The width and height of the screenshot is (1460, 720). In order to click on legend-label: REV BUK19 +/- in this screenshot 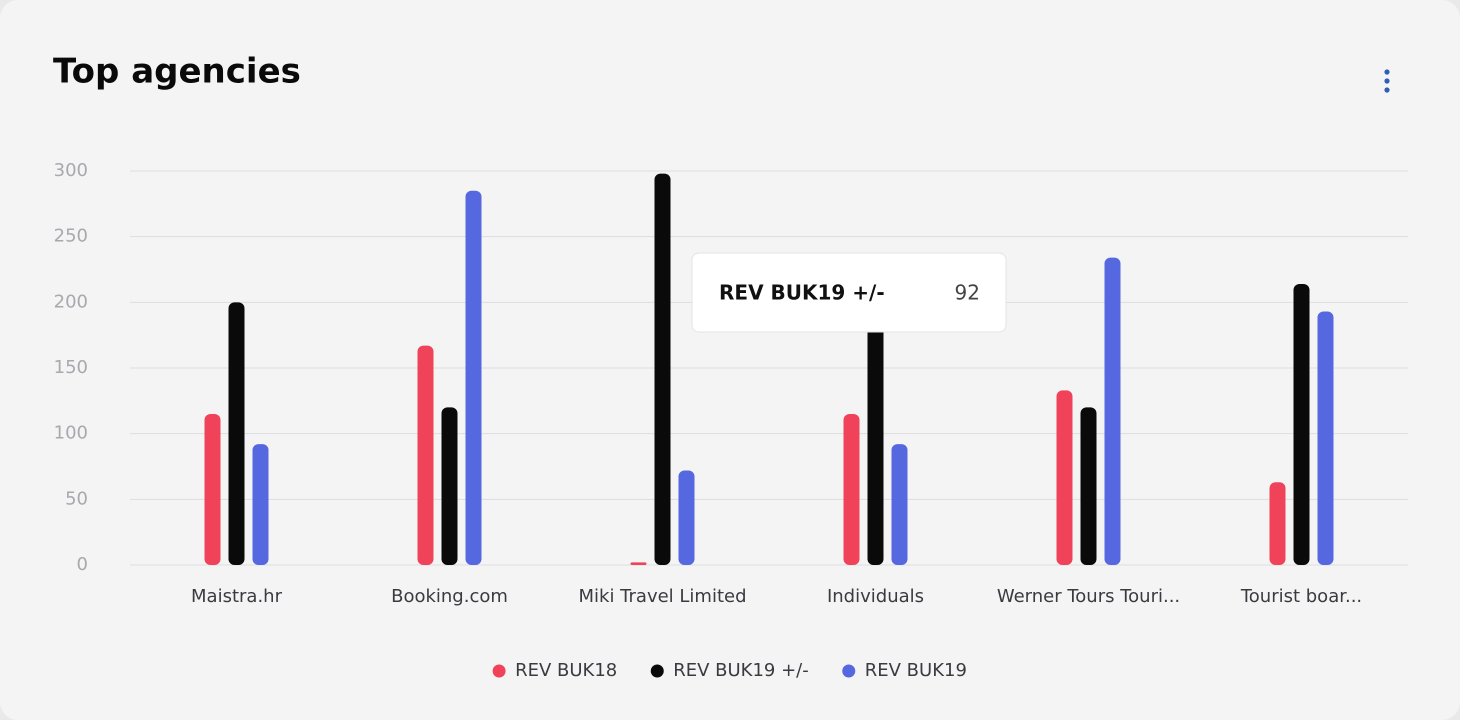, I will do `click(741, 670)`.